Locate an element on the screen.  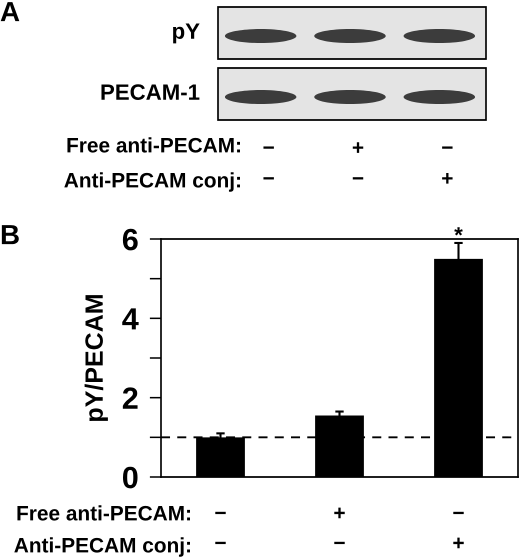
y-tick-label: 0 is located at coordinates (130, 477).